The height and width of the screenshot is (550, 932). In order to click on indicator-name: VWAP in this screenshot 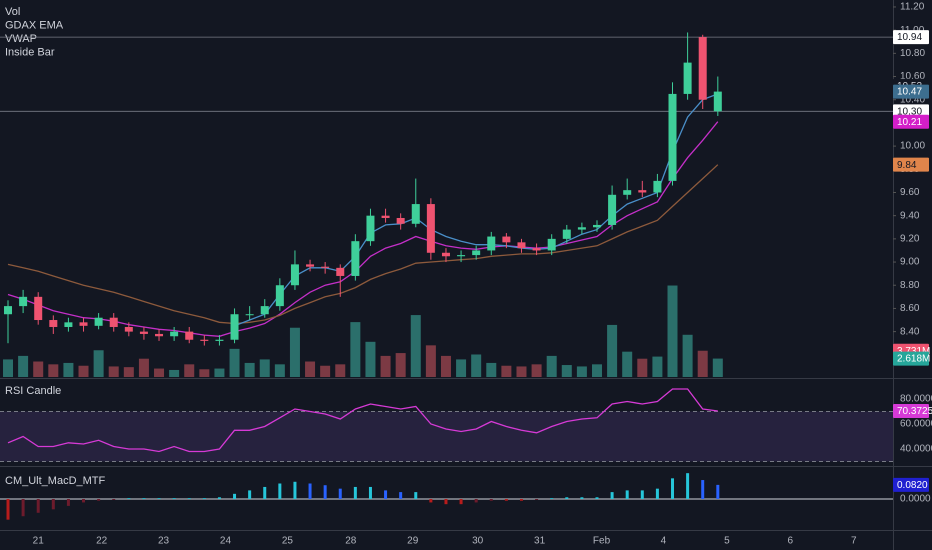, I will do `click(21, 39)`.